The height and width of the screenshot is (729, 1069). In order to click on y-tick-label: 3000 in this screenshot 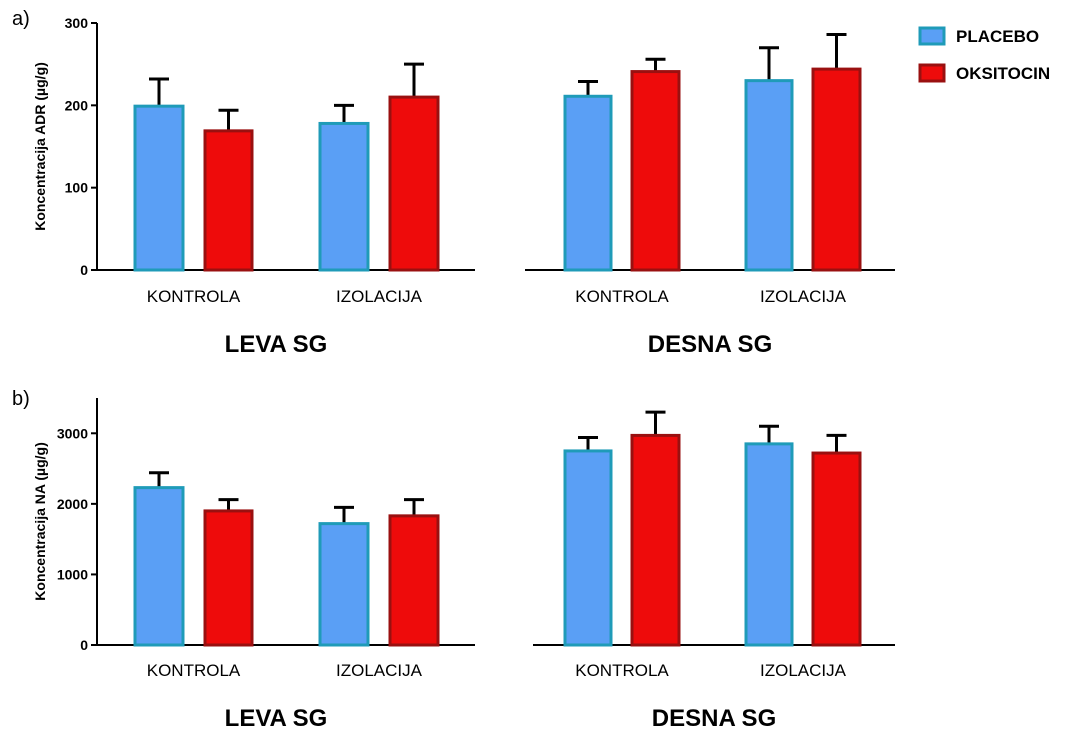, I will do `click(72, 433)`.